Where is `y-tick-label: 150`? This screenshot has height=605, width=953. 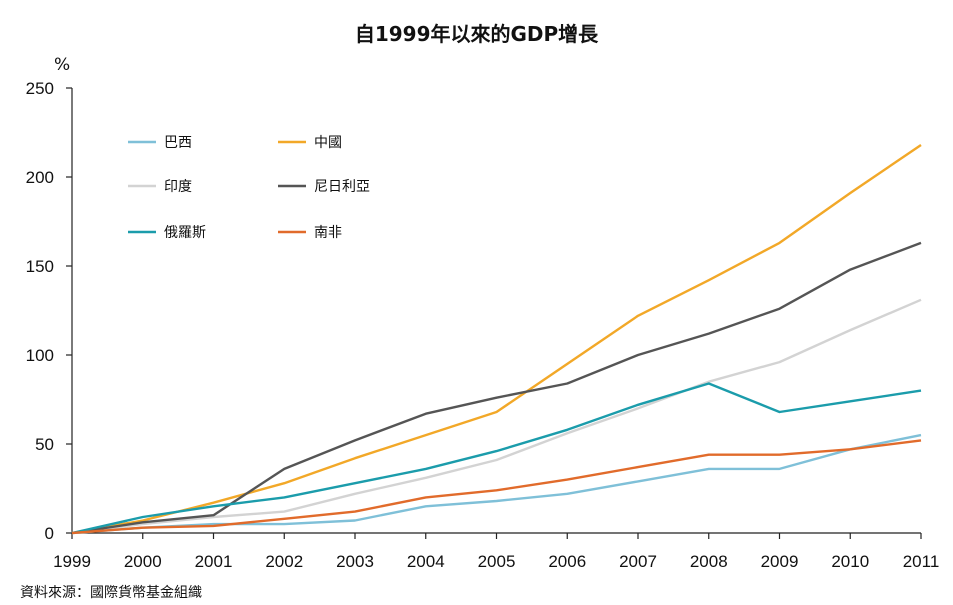 y-tick-label: 150 is located at coordinates (40, 266).